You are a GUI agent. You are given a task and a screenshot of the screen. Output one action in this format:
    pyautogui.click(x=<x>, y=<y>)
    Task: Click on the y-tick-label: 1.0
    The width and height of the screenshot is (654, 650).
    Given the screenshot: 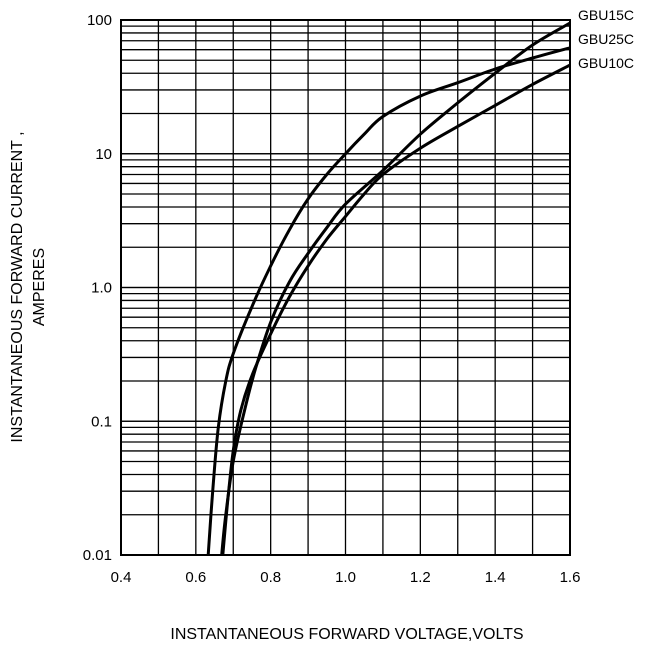 What is the action you would take?
    pyautogui.click(x=101, y=288)
    